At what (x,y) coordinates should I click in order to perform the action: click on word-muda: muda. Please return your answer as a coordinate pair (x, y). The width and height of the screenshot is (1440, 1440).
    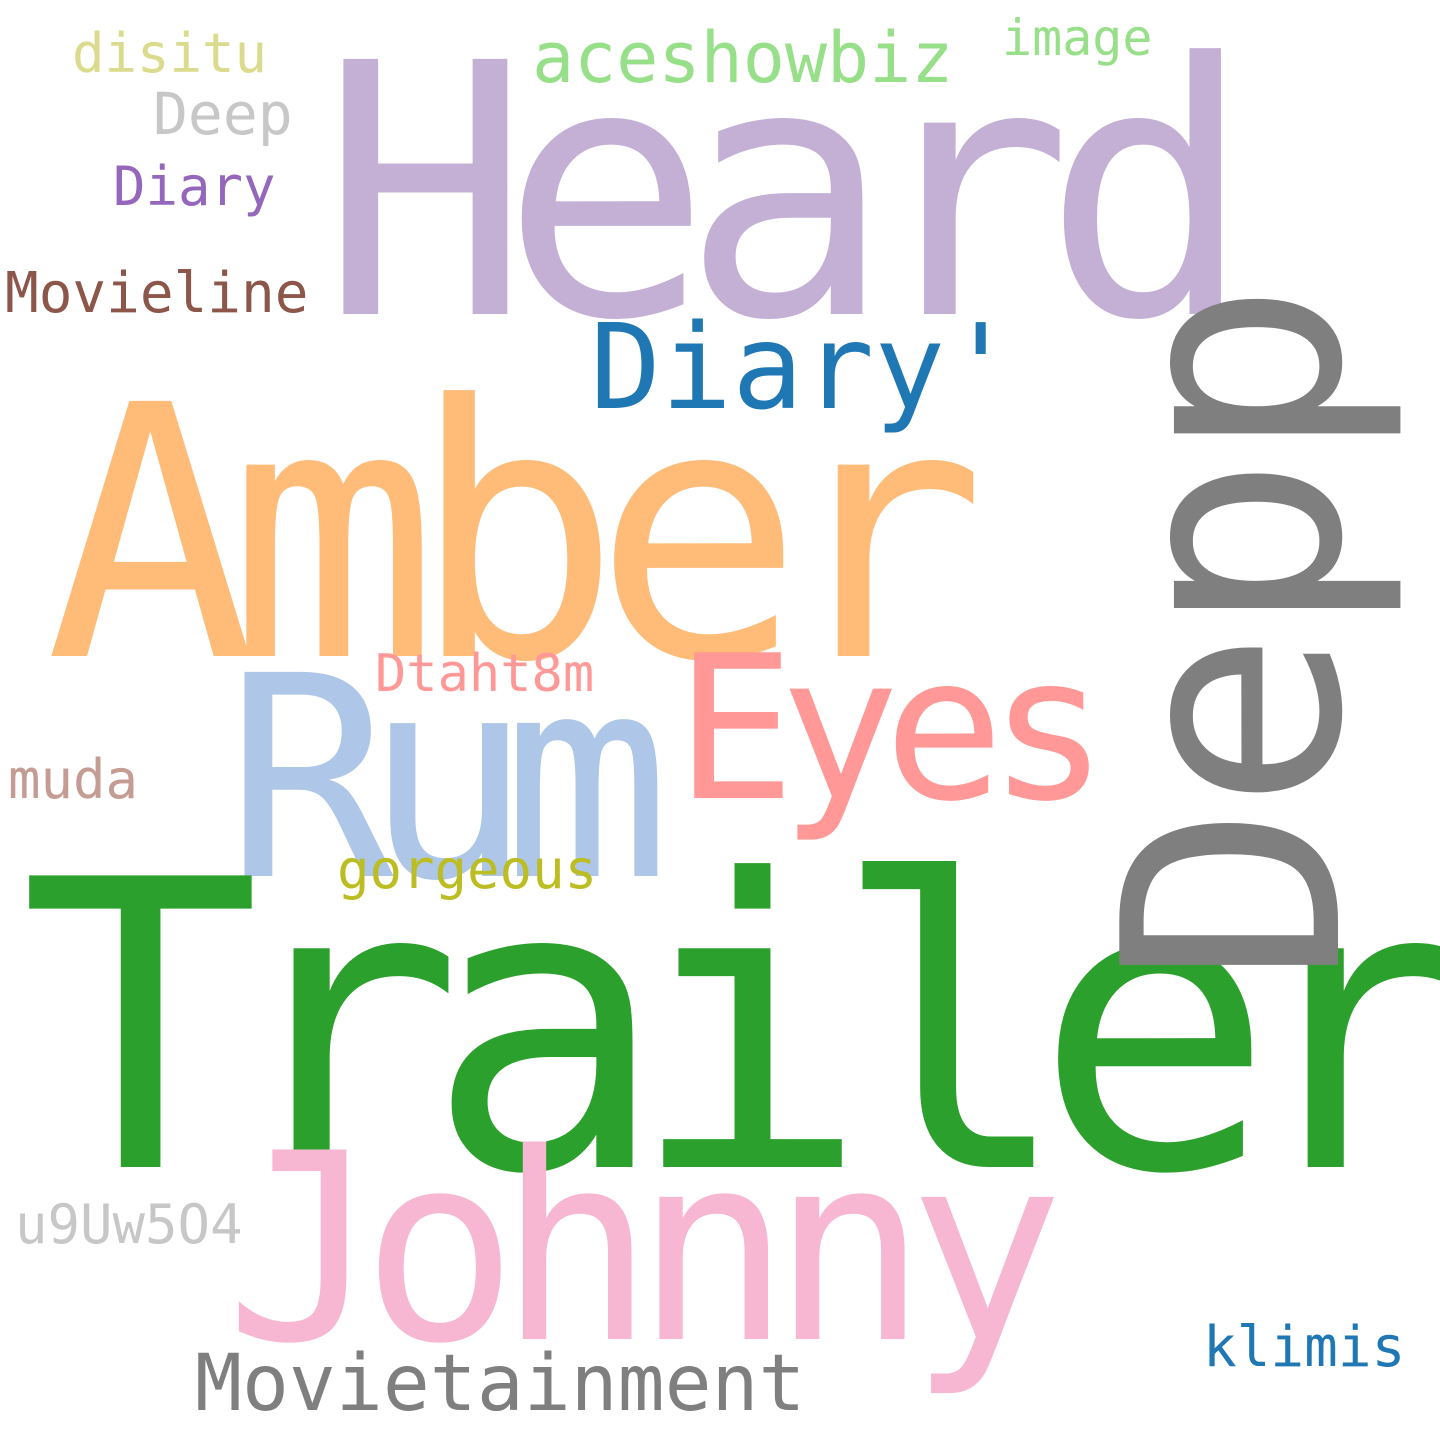
    Looking at the image, I should click on (73, 779).